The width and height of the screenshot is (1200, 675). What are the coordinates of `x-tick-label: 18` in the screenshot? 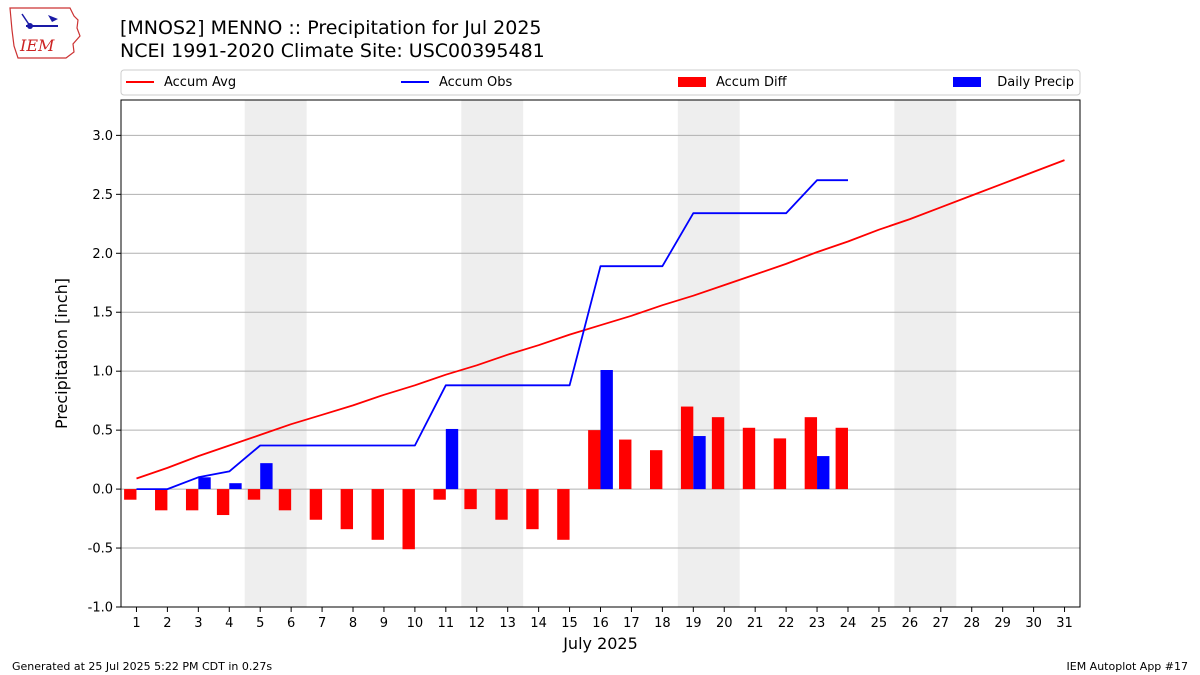 It's located at (662, 623).